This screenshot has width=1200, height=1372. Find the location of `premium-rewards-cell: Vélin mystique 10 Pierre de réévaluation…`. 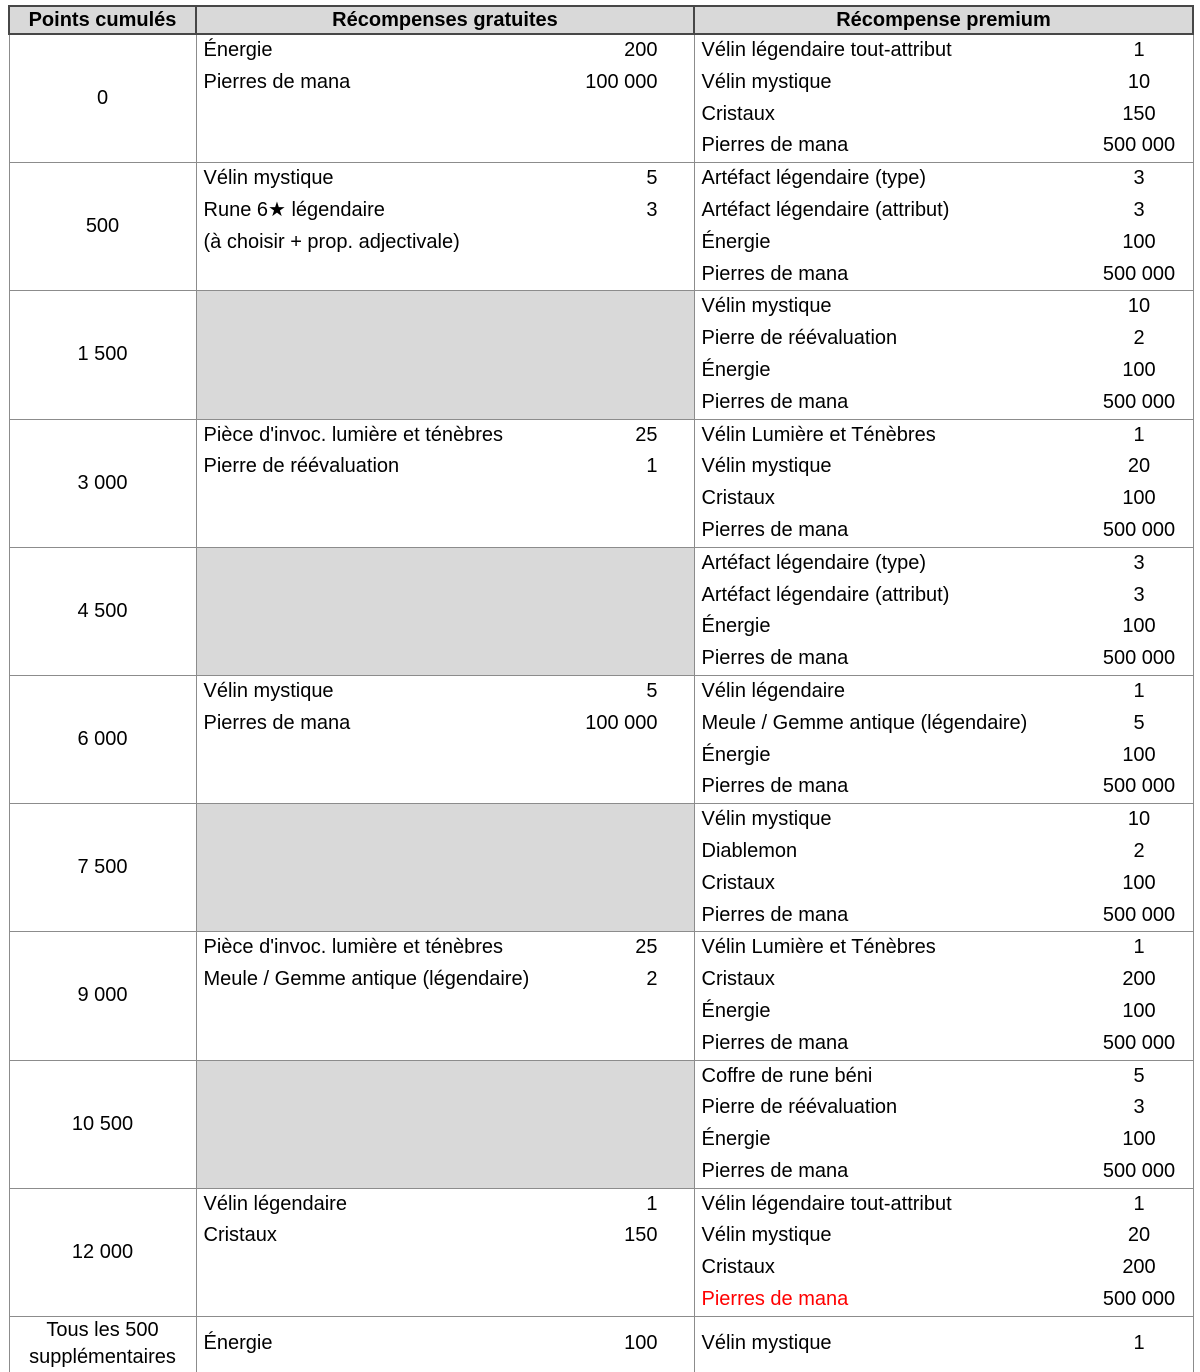

premium-rewards-cell: Vélin mystique 10 Pierre de réévaluation… is located at coordinates (943, 355).